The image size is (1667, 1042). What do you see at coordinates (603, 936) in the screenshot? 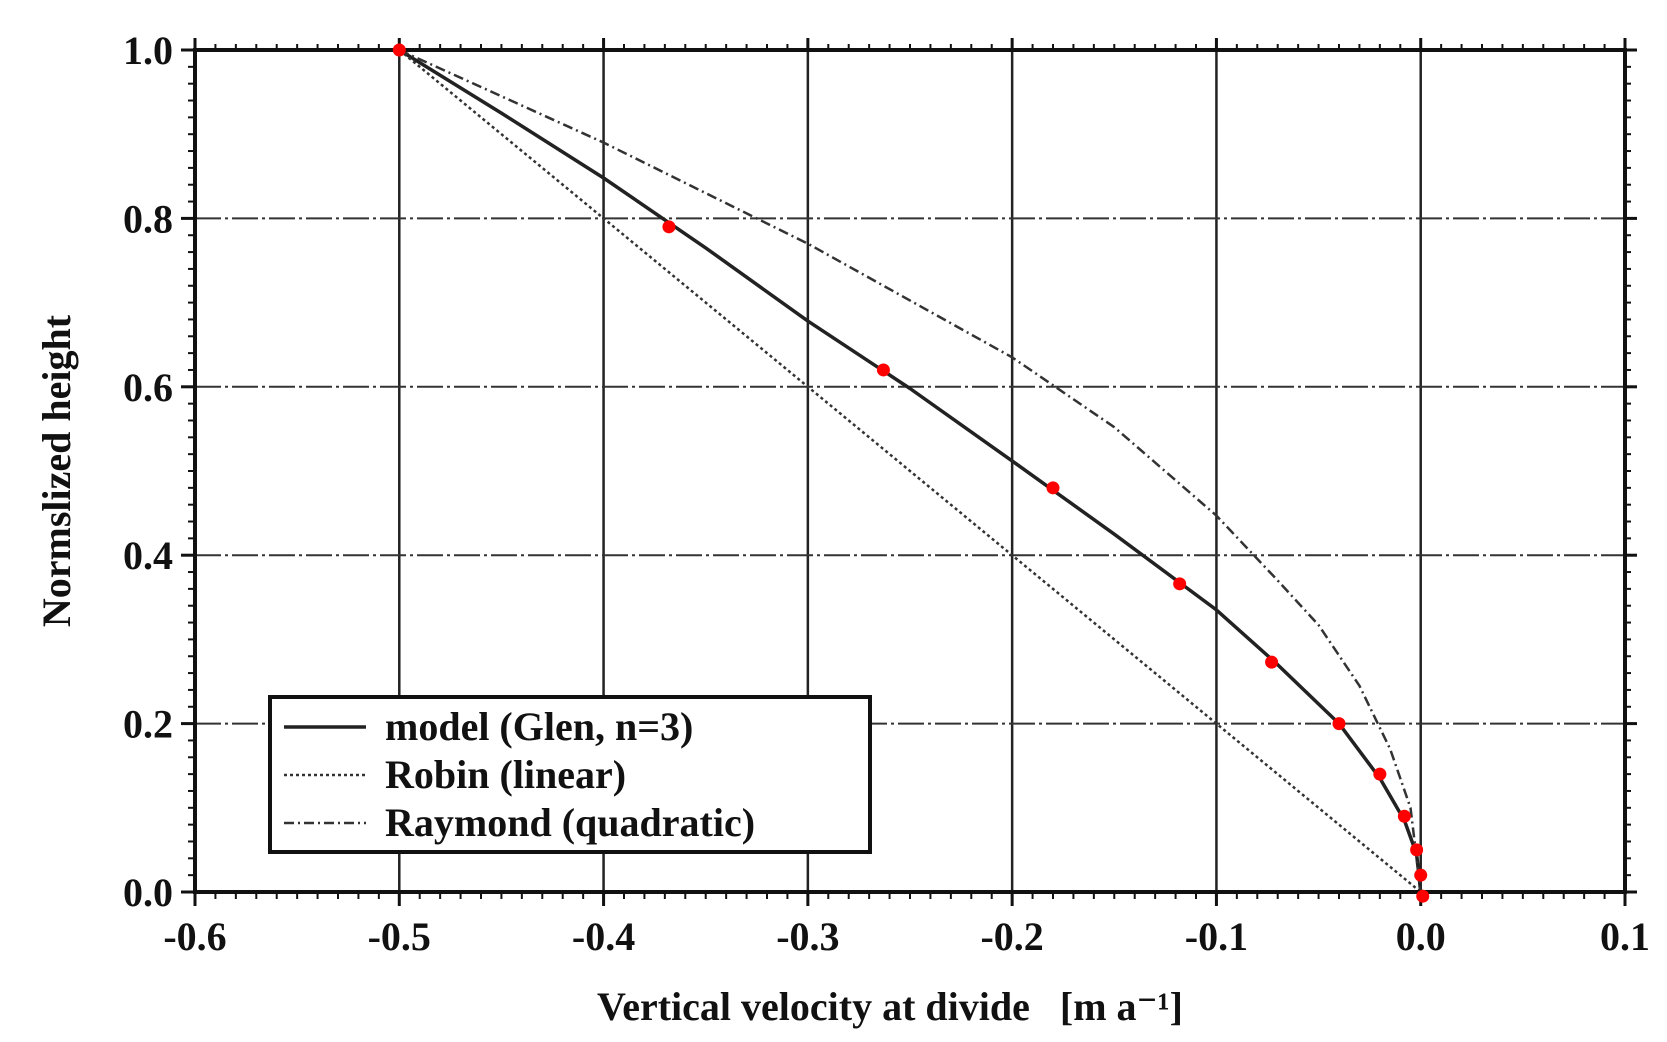
I see `x-tick-label: -0.4` at bounding box center [603, 936].